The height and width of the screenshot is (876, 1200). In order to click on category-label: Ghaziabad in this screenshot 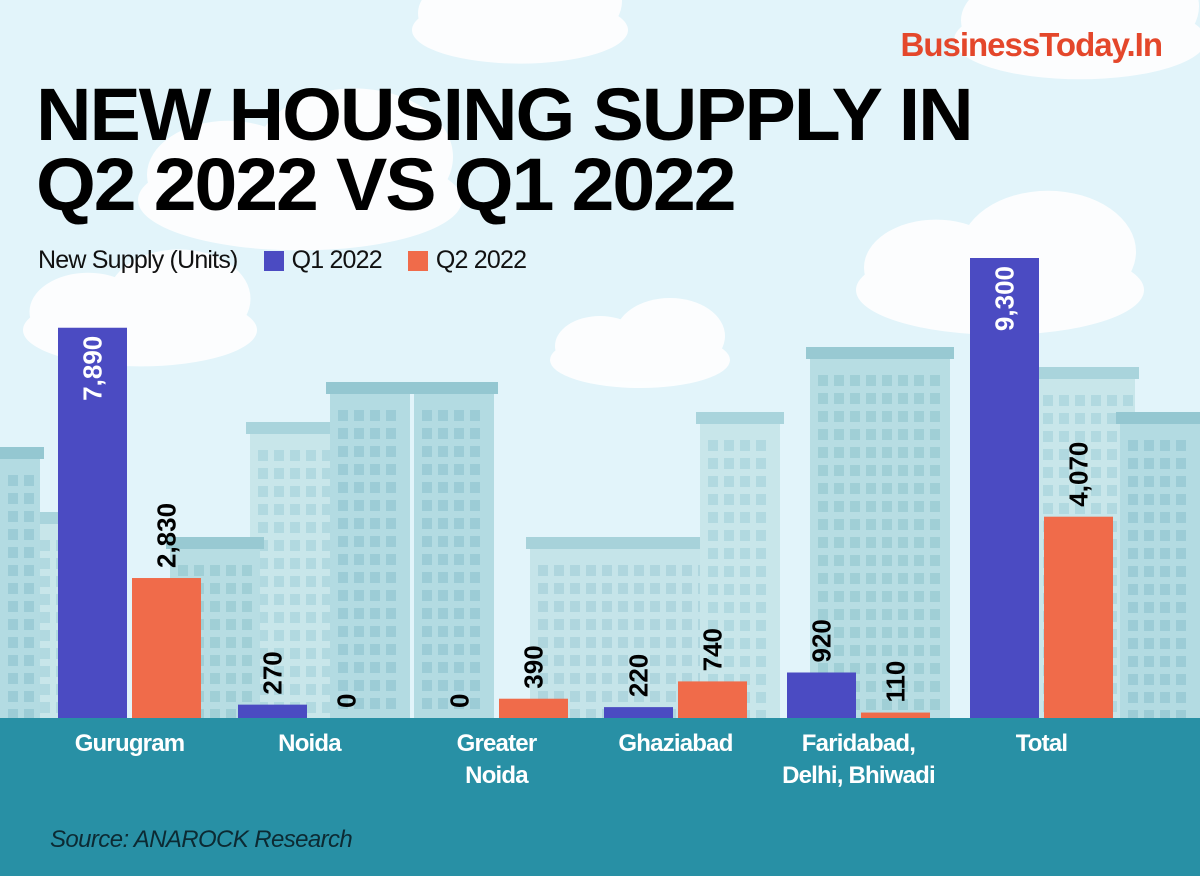, I will do `click(675, 743)`.